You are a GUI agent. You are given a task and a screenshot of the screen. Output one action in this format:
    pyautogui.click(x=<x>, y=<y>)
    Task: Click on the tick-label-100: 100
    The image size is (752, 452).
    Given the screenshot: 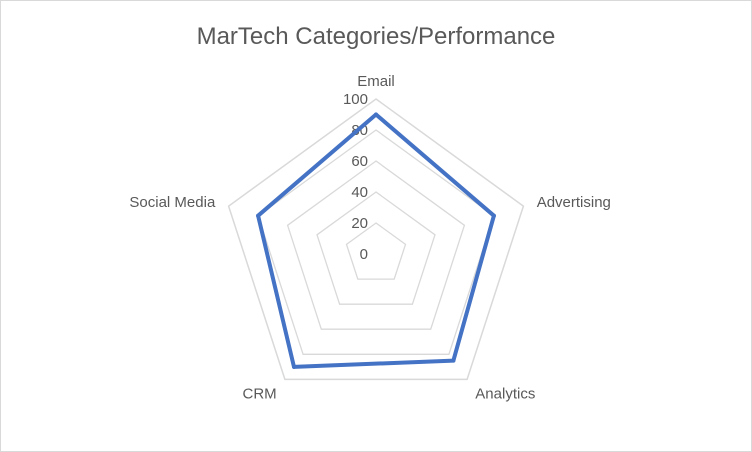 What is the action you would take?
    pyautogui.click(x=355, y=99)
    